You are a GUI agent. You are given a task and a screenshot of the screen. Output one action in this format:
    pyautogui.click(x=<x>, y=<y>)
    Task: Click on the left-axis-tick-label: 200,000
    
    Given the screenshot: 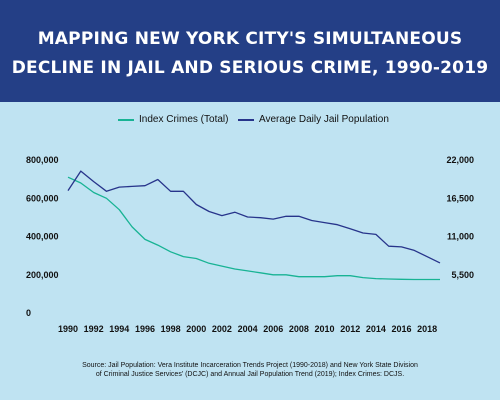 What is the action you would take?
    pyautogui.click(x=42, y=275)
    